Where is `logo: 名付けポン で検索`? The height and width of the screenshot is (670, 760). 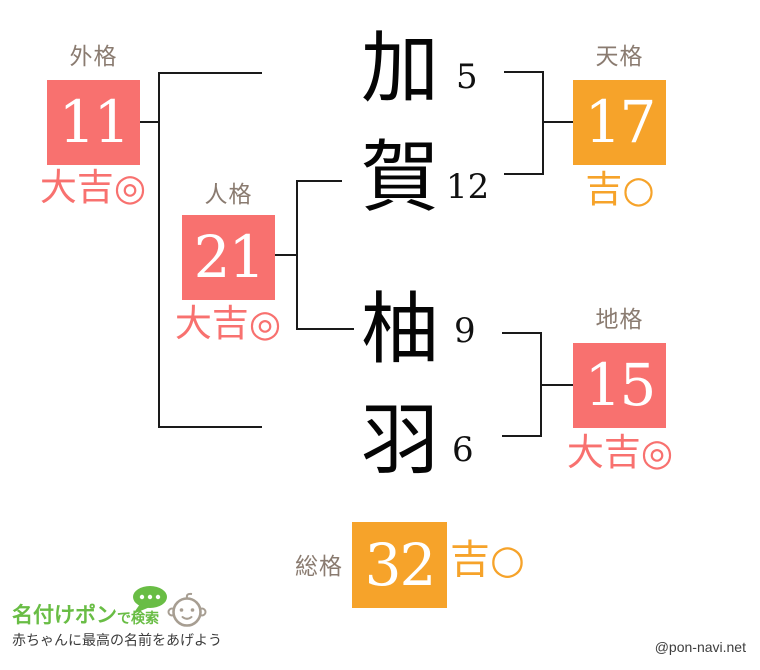
logo: 名付けポン で検索 is located at coordinates (85, 616).